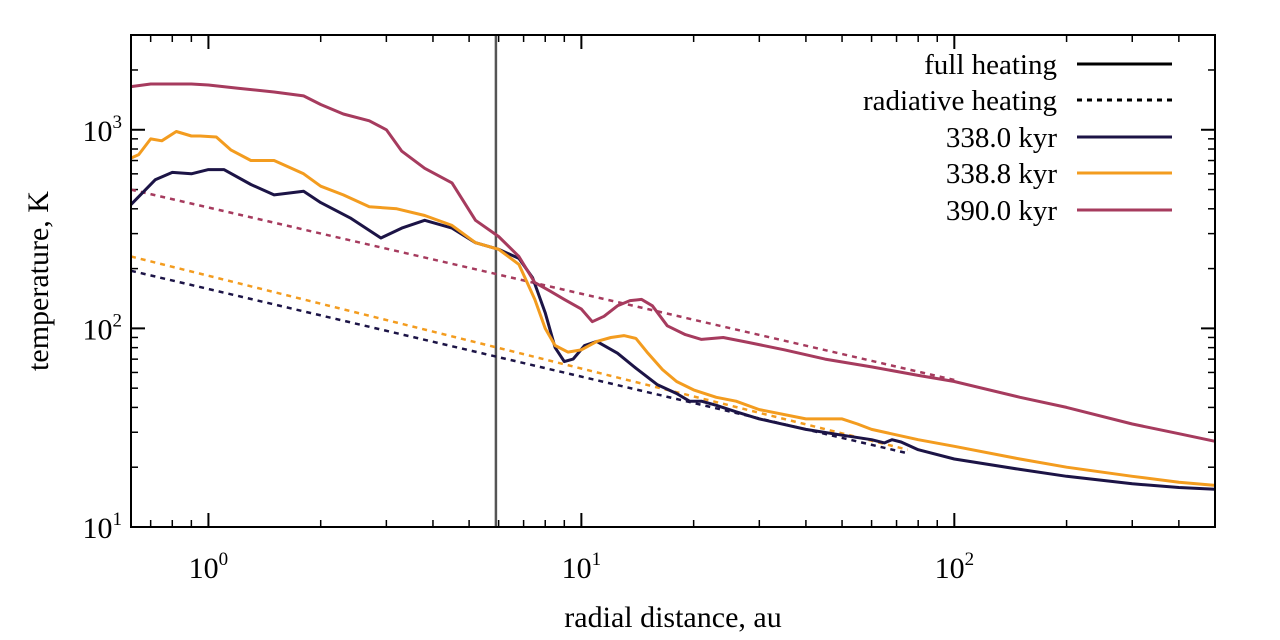 This screenshot has height=640, width=1280. I want to click on legend-label: 338.8 kyr, so click(1002, 174).